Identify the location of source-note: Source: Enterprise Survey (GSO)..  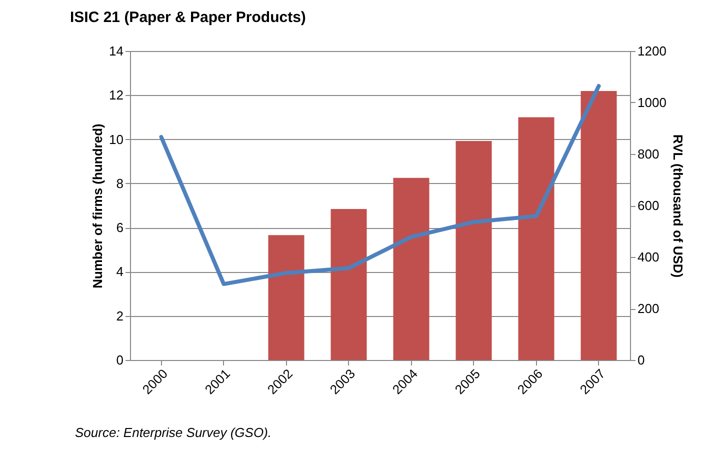
(173, 432).